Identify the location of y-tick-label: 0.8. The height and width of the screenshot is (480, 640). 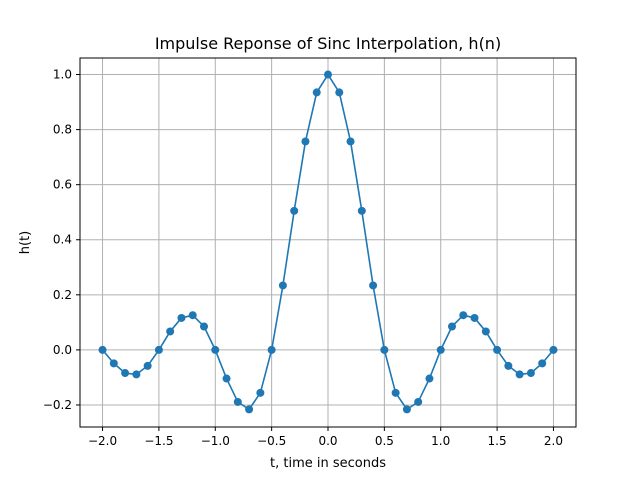
(62, 130).